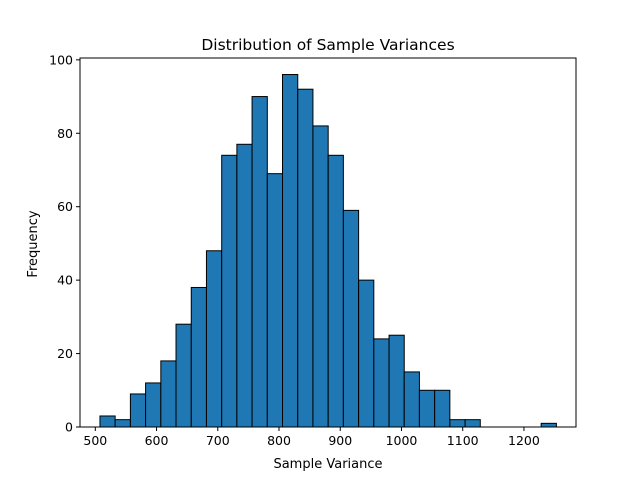 This screenshot has height=480, width=640. I want to click on y-tick-label: 20, so click(65, 353).